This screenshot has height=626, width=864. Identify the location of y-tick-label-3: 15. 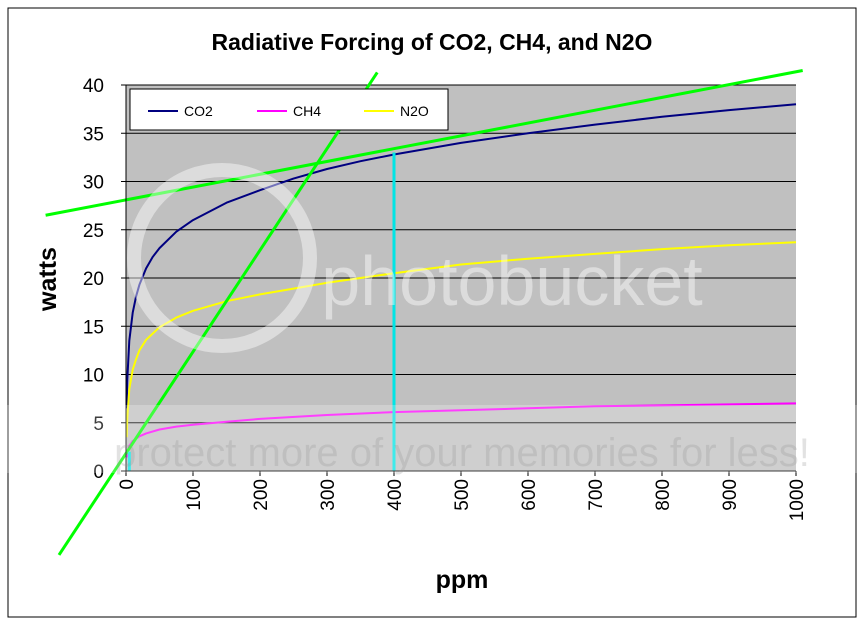
(93, 327).